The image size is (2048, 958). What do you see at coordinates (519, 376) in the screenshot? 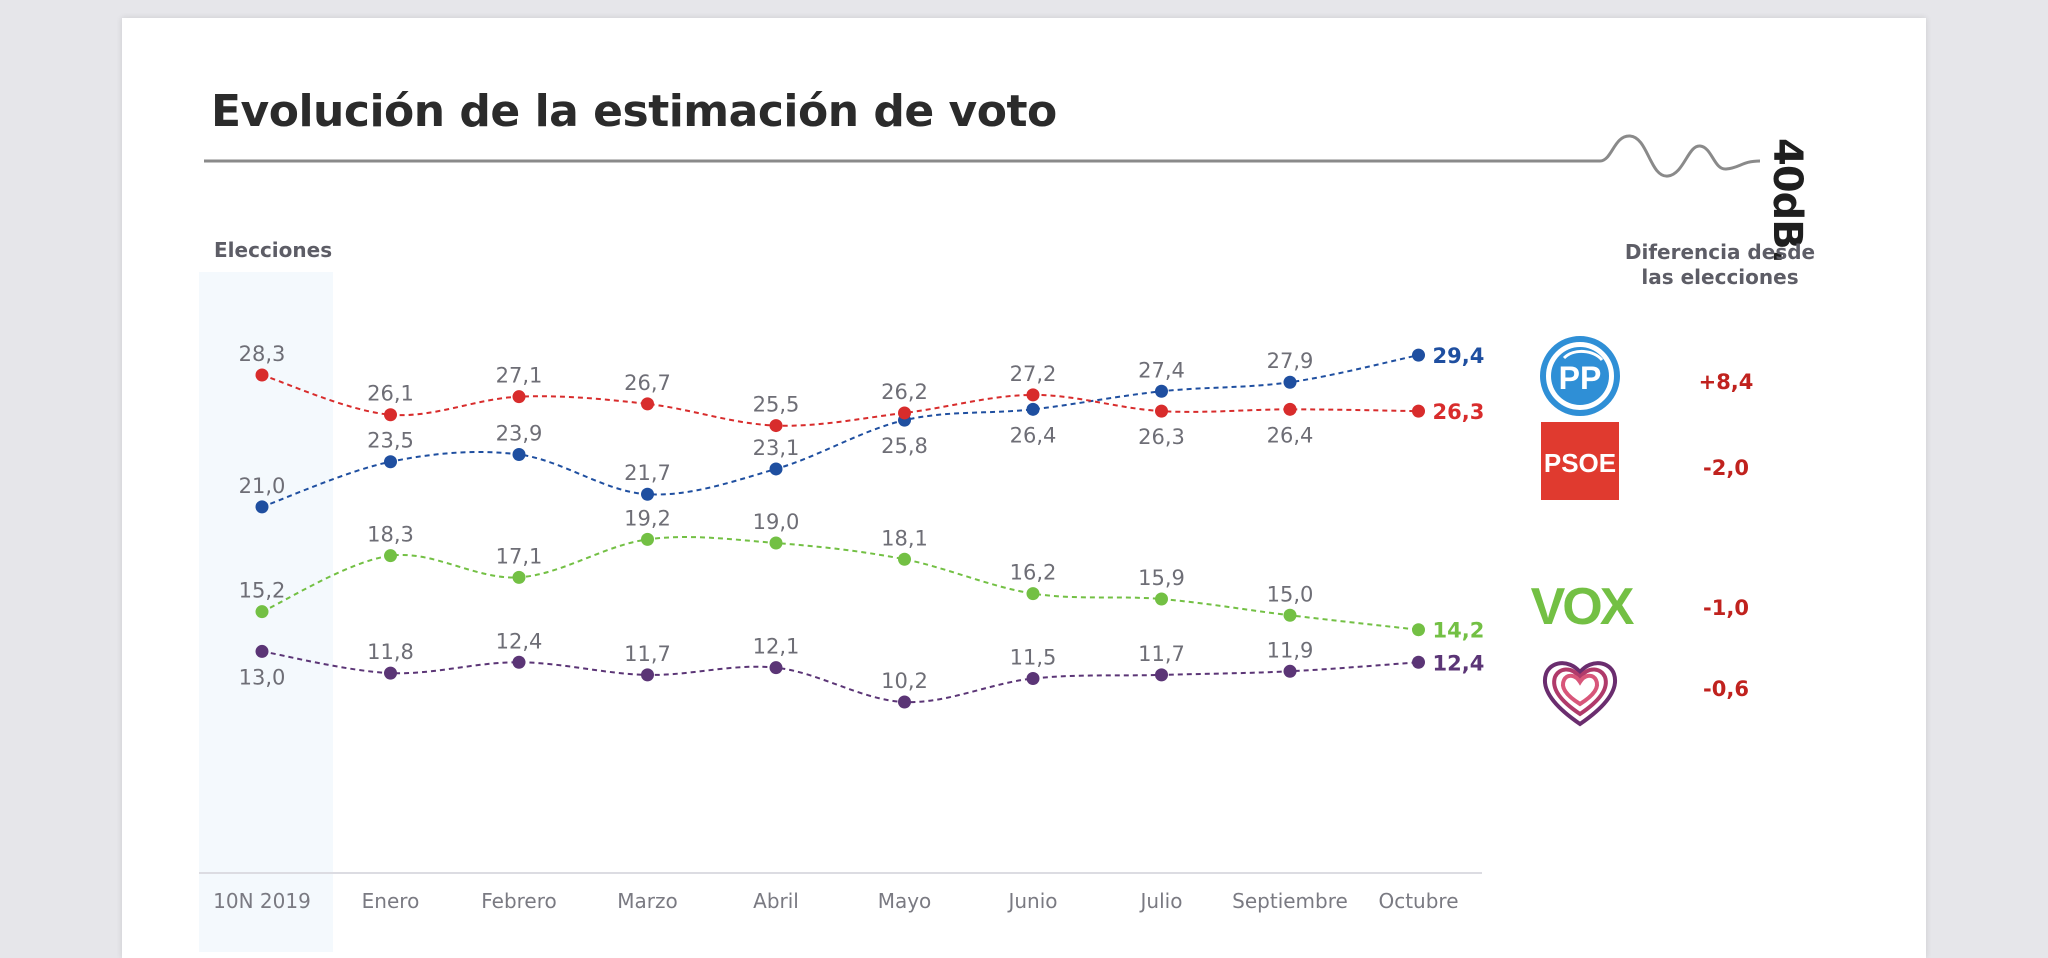
I see `data-label-psoe: 27,1` at bounding box center [519, 376].